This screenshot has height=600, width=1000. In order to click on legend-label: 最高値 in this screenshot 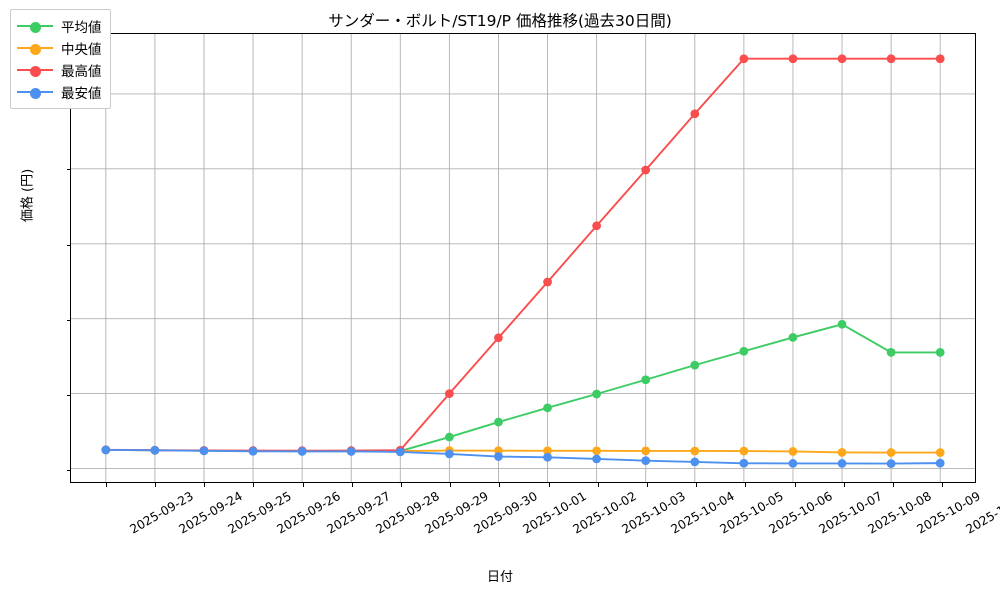, I will do `click(81, 72)`.